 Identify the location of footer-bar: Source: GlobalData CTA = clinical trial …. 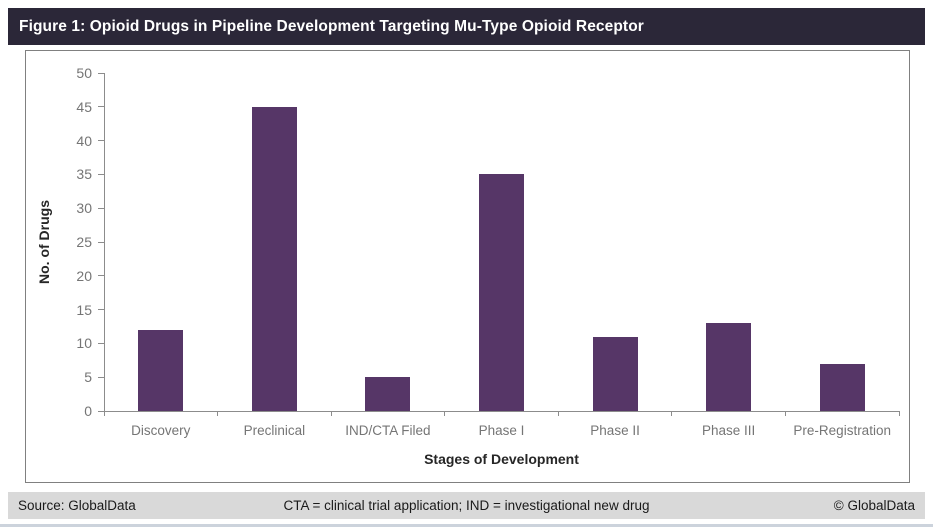
(466, 505).